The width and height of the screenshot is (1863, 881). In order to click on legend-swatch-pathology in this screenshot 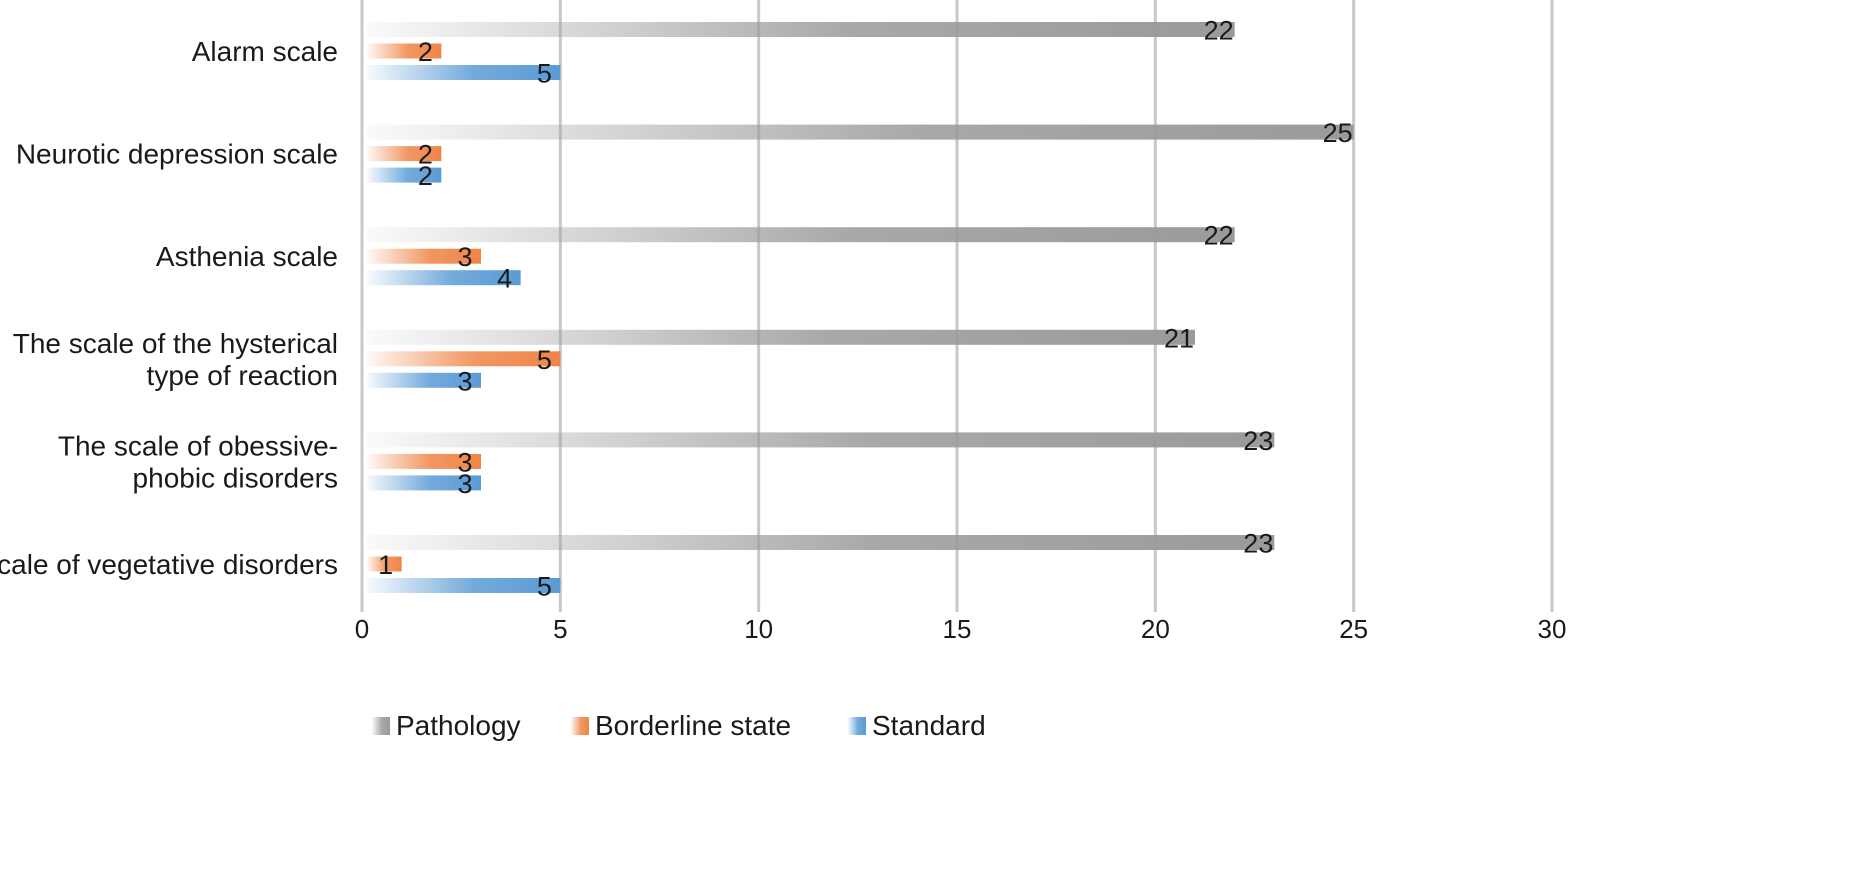, I will do `click(381, 726)`.